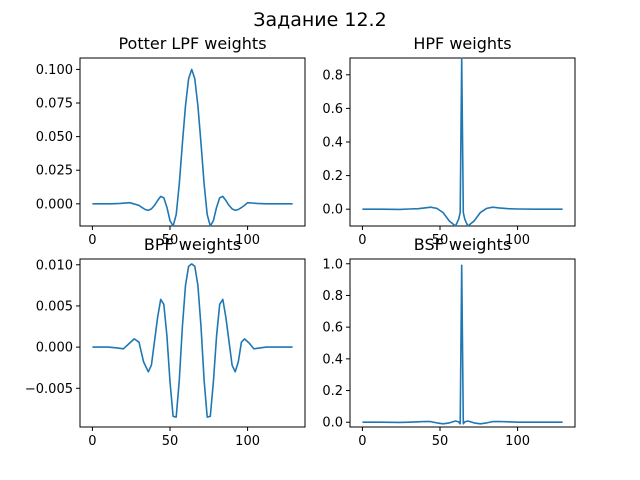 This screenshot has height=480, width=640. Describe the element at coordinates (54, 104) in the screenshot. I see `potter-lpf-y-tick-label: 0.075` at that location.